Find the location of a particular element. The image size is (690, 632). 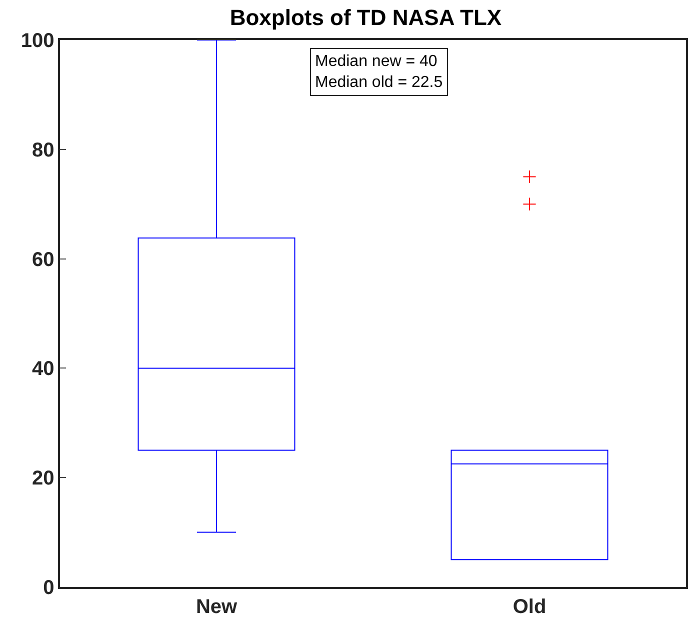

x-tick-label: Old is located at coordinates (529, 607).